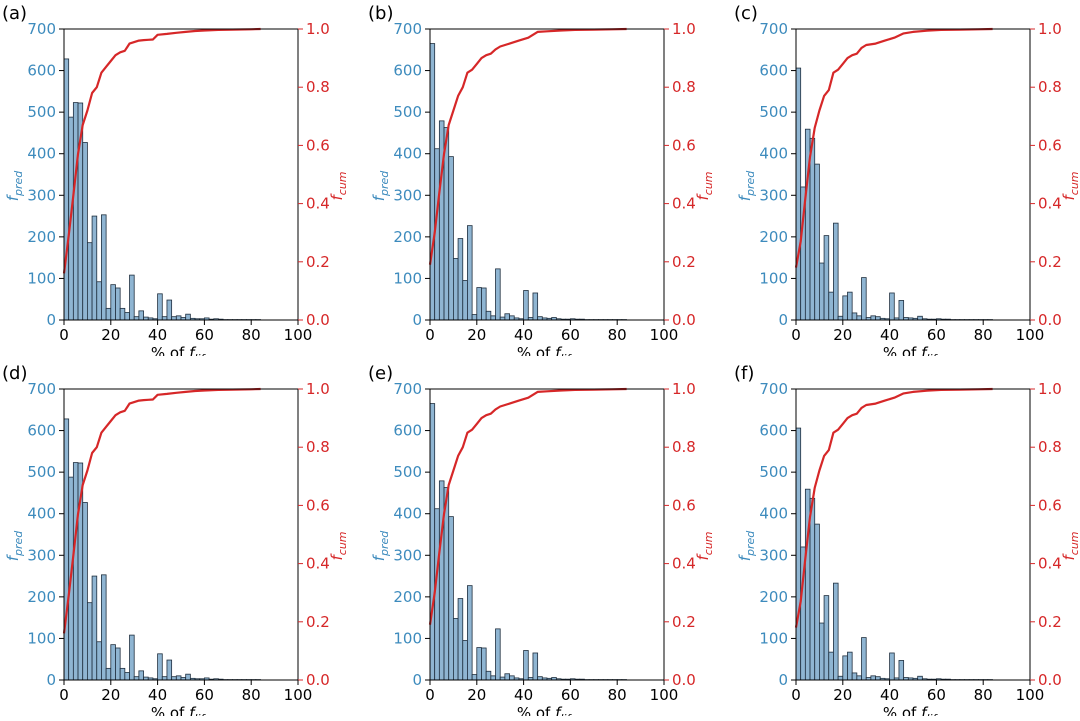 The height and width of the screenshot is (721, 1080). I want to click on y-left-tick-label: 700, so click(773, 389).